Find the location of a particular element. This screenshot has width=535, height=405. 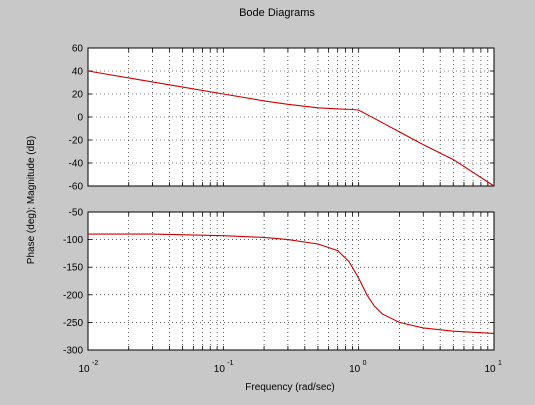

magnitude-y-tick-label: 40 is located at coordinates (78, 72).